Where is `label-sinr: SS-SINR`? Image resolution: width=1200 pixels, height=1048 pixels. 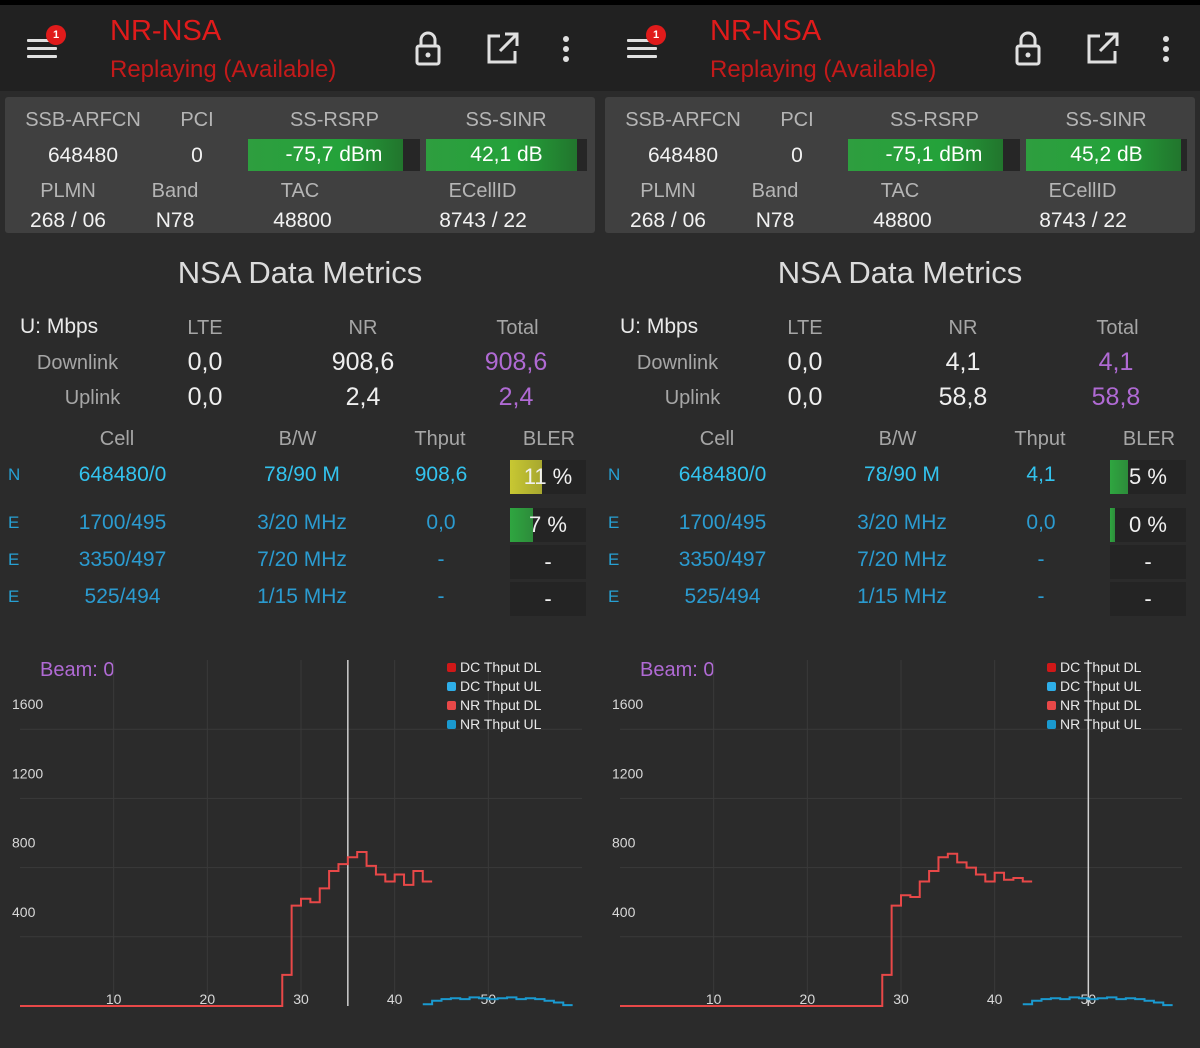 label-sinr: SS-SINR is located at coordinates (506, 120).